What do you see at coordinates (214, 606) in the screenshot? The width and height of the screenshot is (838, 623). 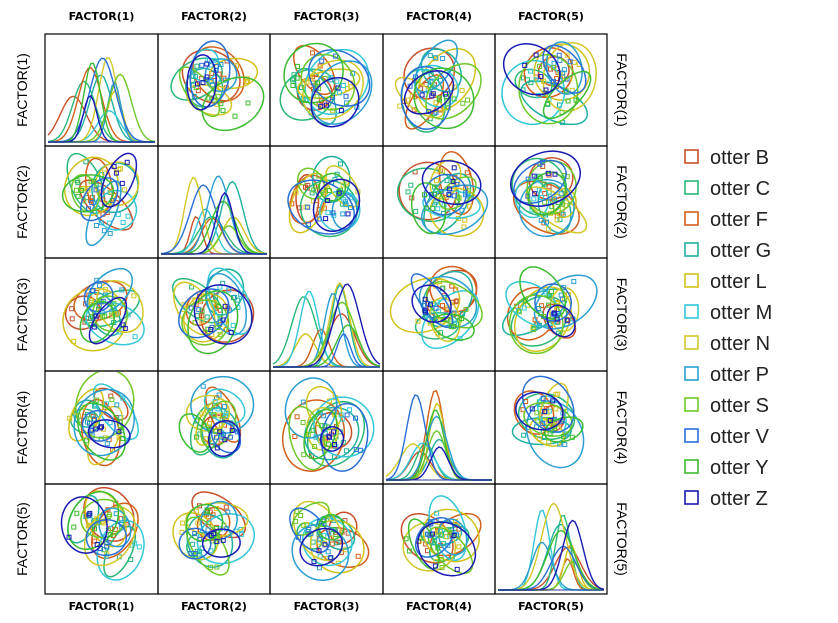 I see `bottom-axis-label: FACTOR(2)` at bounding box center [214, 606].